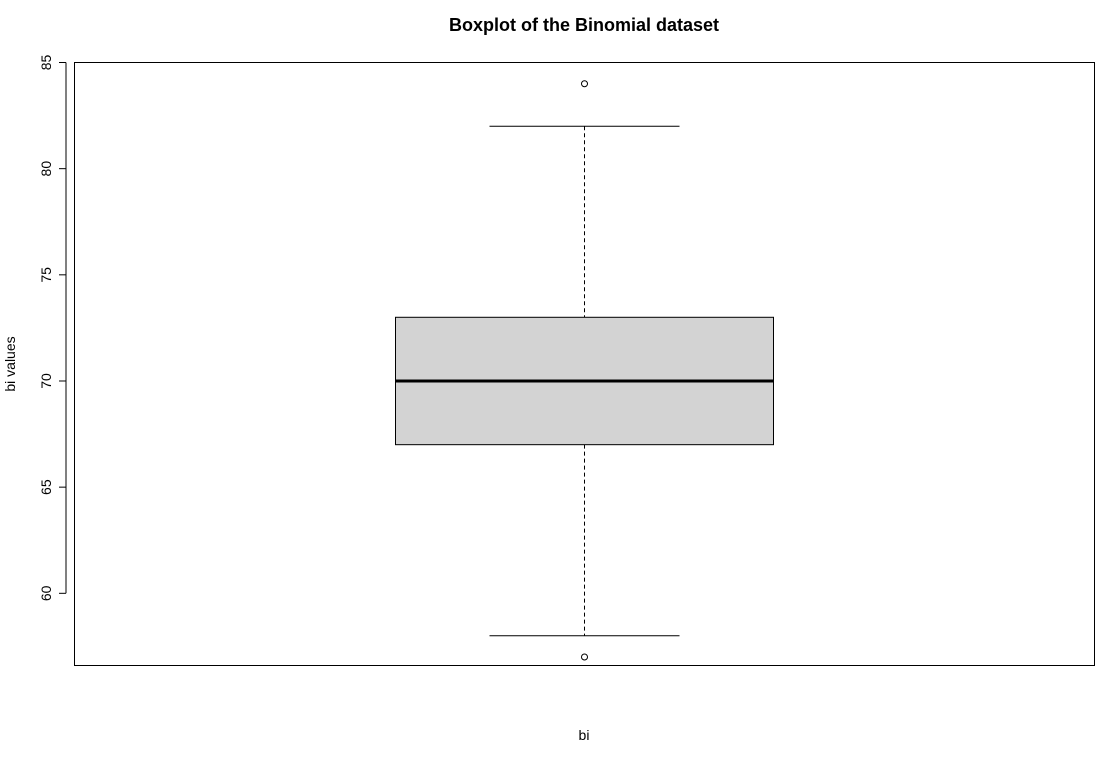  I want to click on y-tick-label: 85, so click(46, 63).